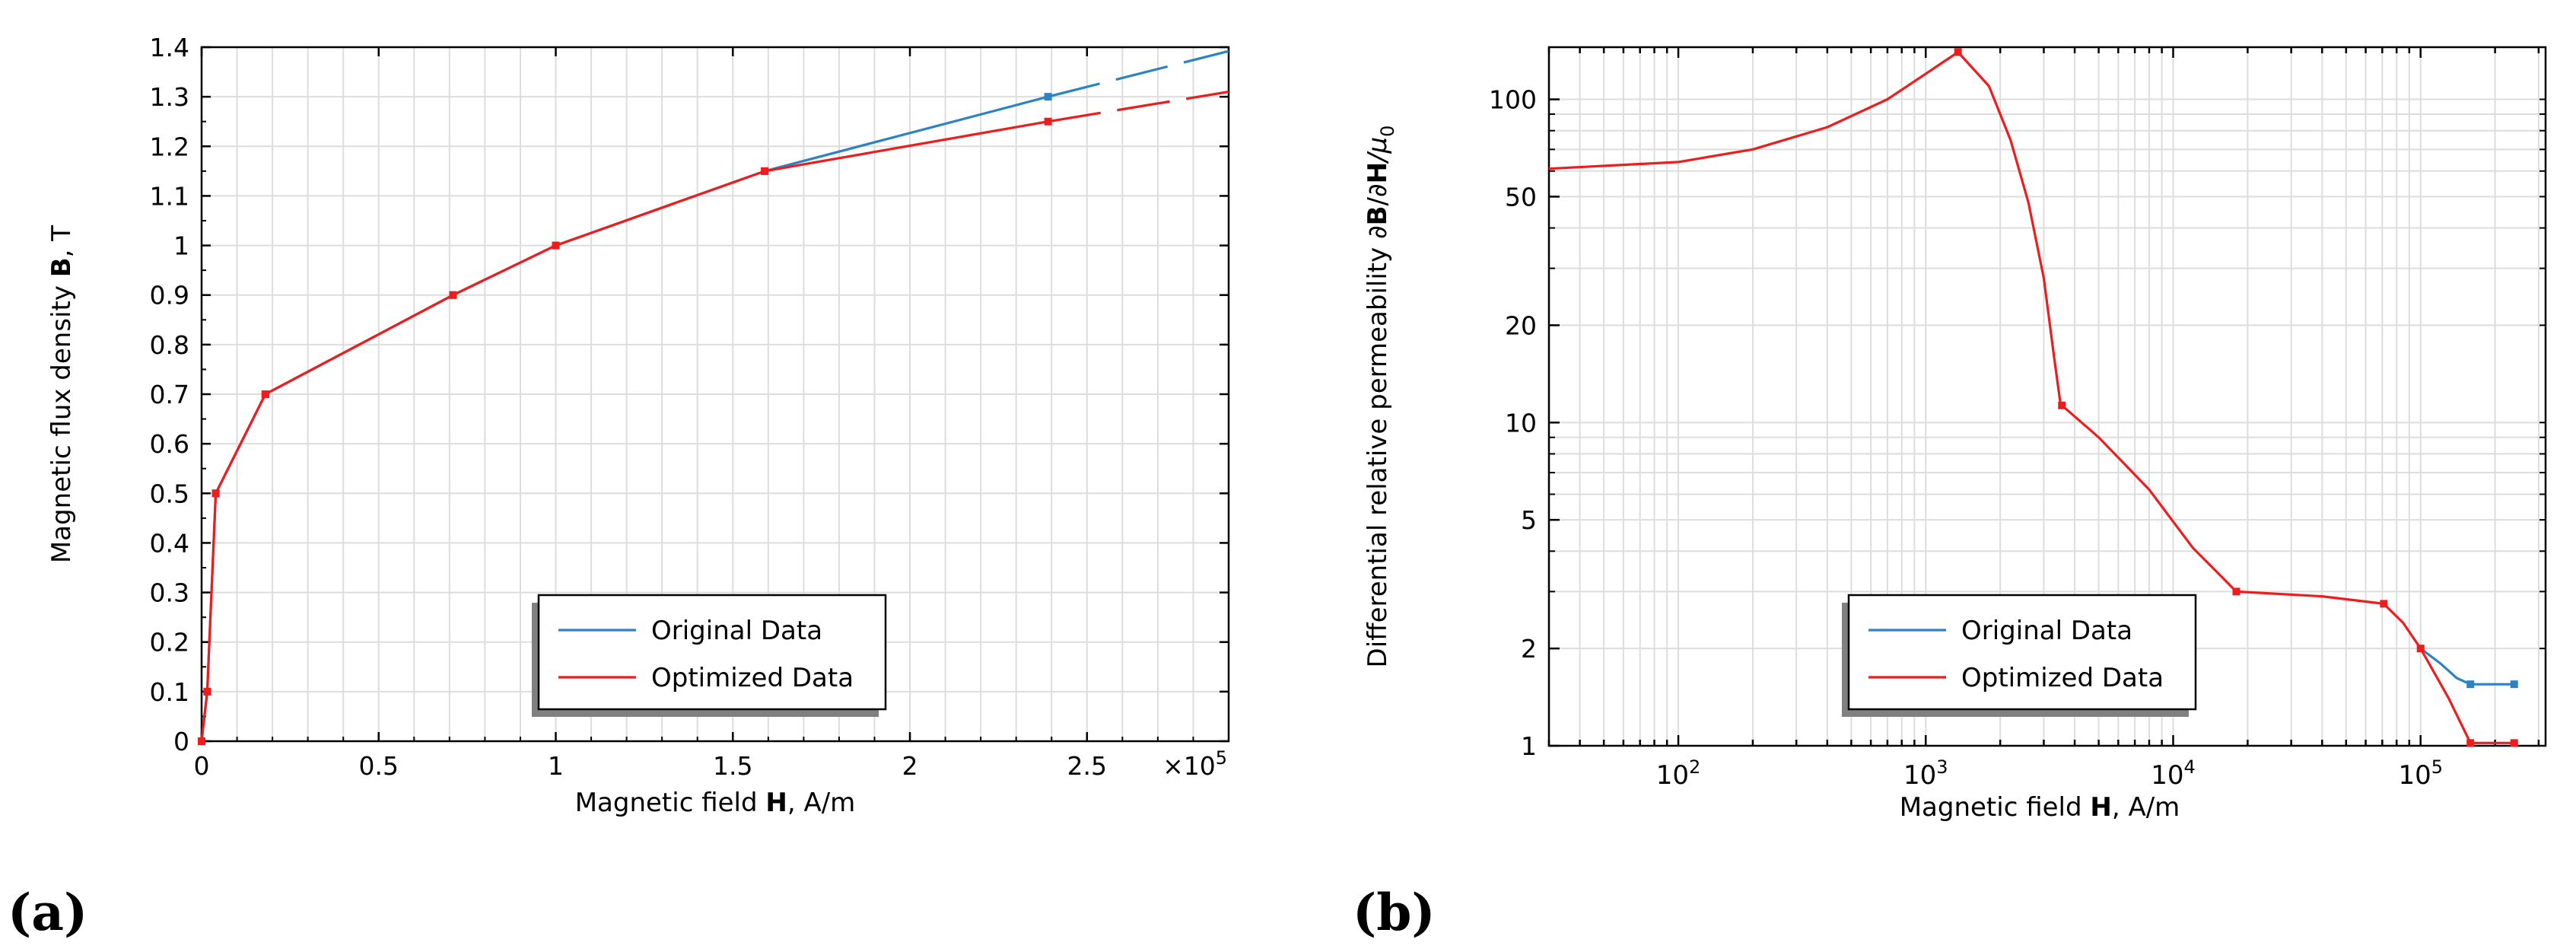 The image size is (2576, 952). What do you see at coordinates (169, 543) in the screenshot?
I see `y-tick-label-a: 0.4` at bounding box center [169, 543].